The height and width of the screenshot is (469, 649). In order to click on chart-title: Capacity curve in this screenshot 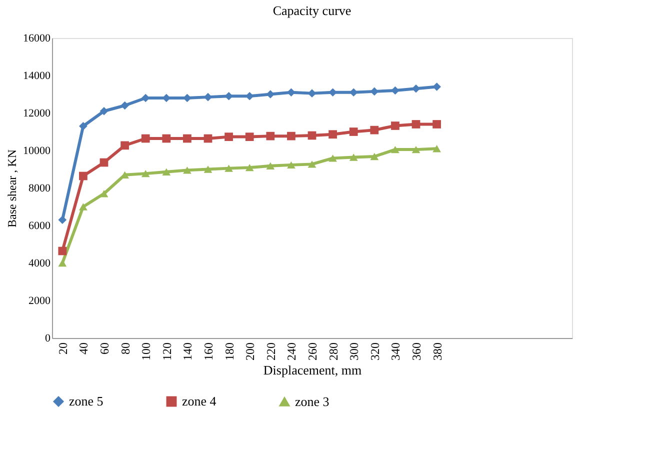, I will do `click(312, 10)`.